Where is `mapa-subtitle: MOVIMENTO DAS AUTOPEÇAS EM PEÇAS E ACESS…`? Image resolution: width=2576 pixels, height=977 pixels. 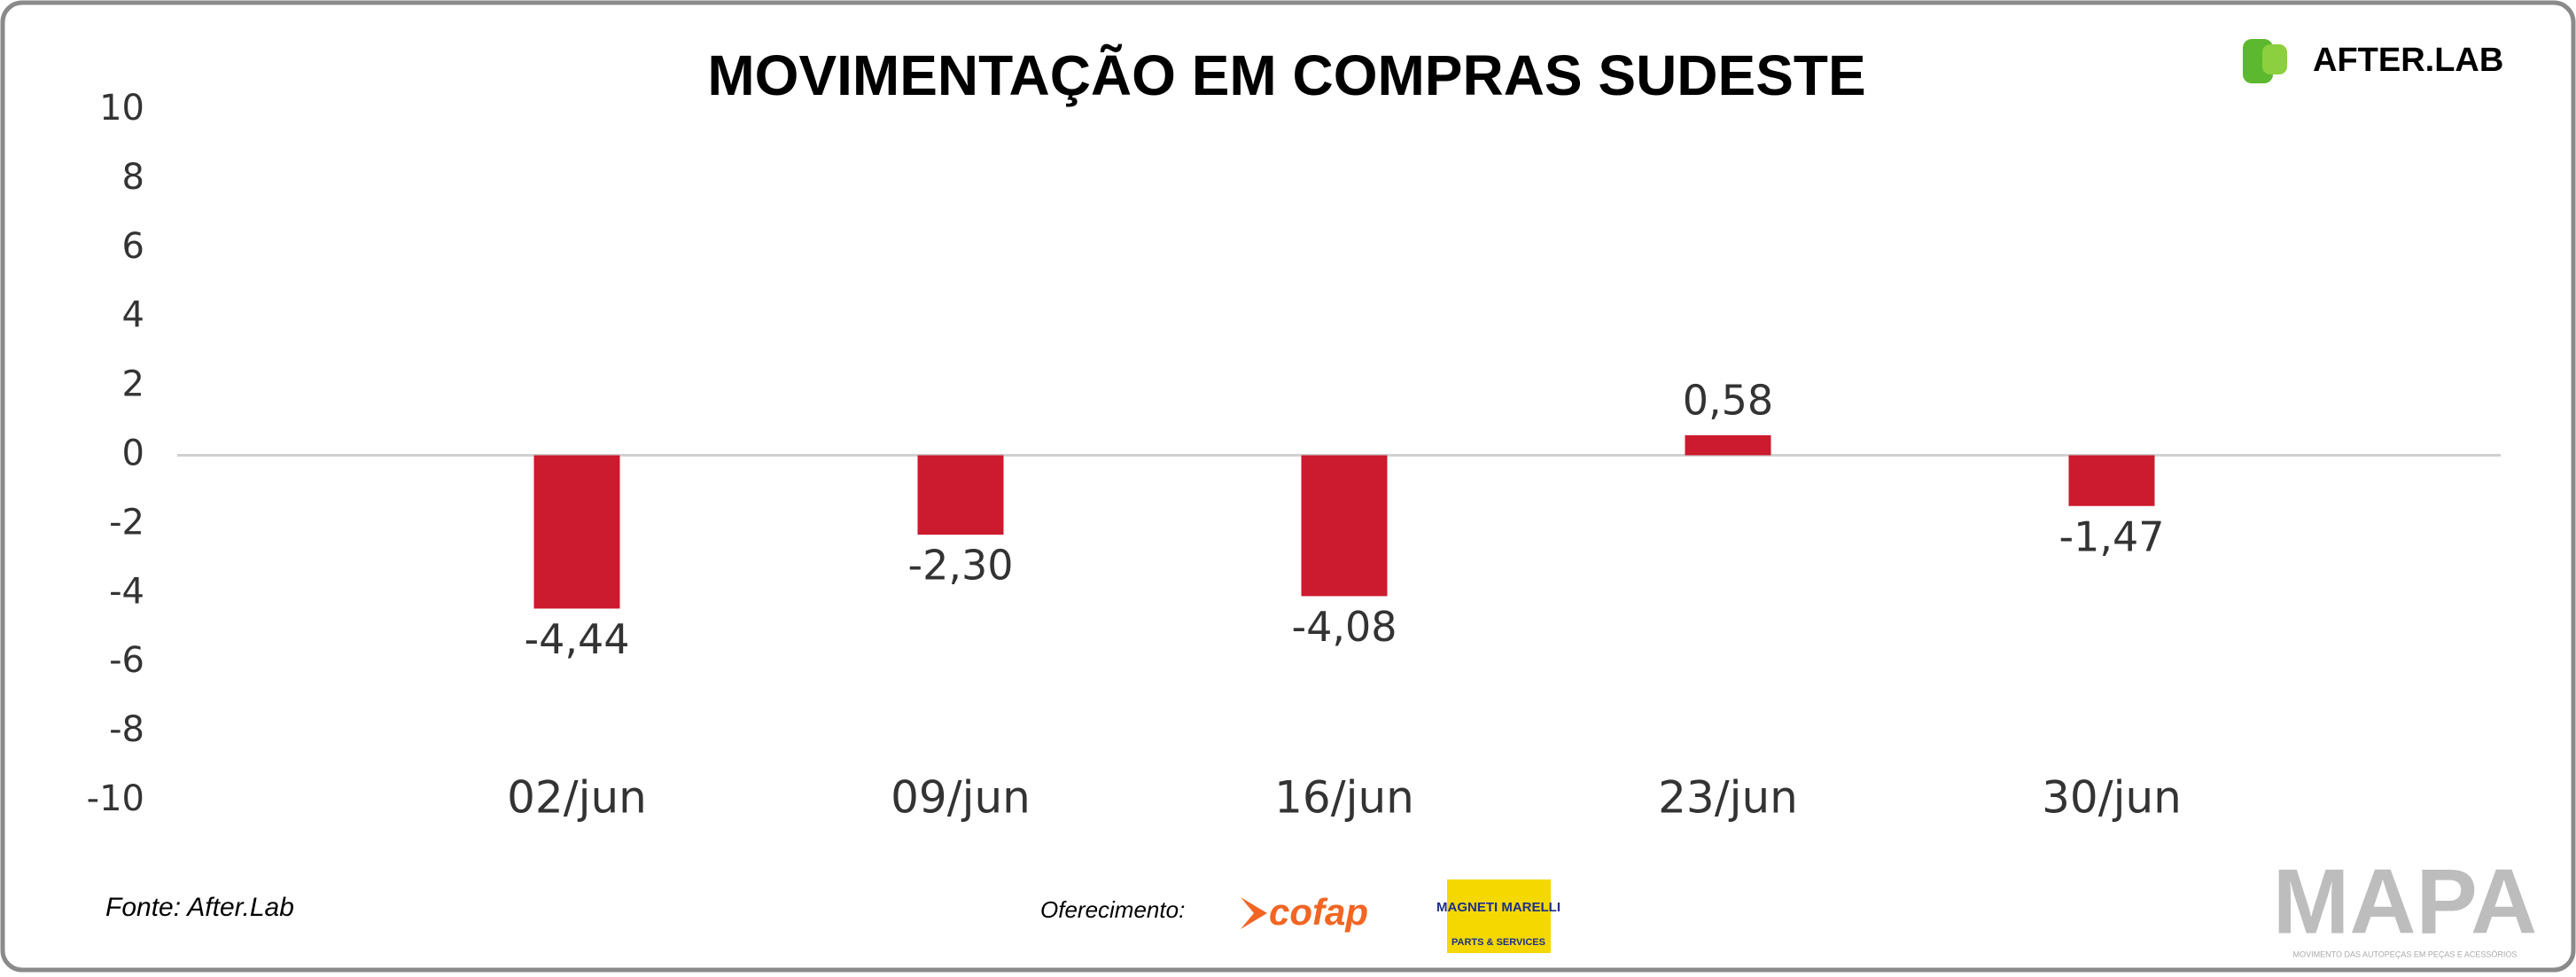 mapa-subtitle: MOVIMENTO DAS AUTOPEÇAS EM PEÇAS E ACESS… is located at coordinates (2406, 954).